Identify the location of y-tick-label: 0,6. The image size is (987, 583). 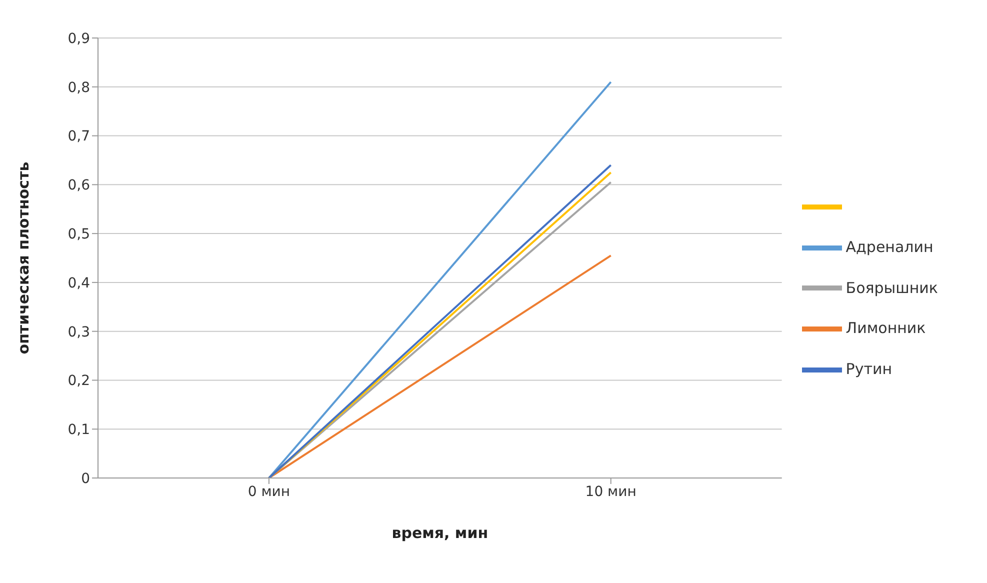
(79, 186).